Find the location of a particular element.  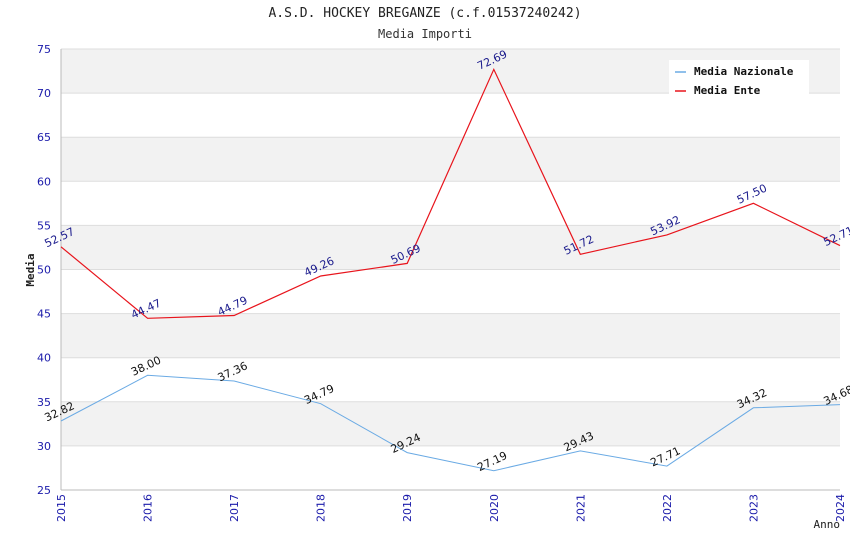

x-tick-label: 2019 is located at coordinates (407, 508).